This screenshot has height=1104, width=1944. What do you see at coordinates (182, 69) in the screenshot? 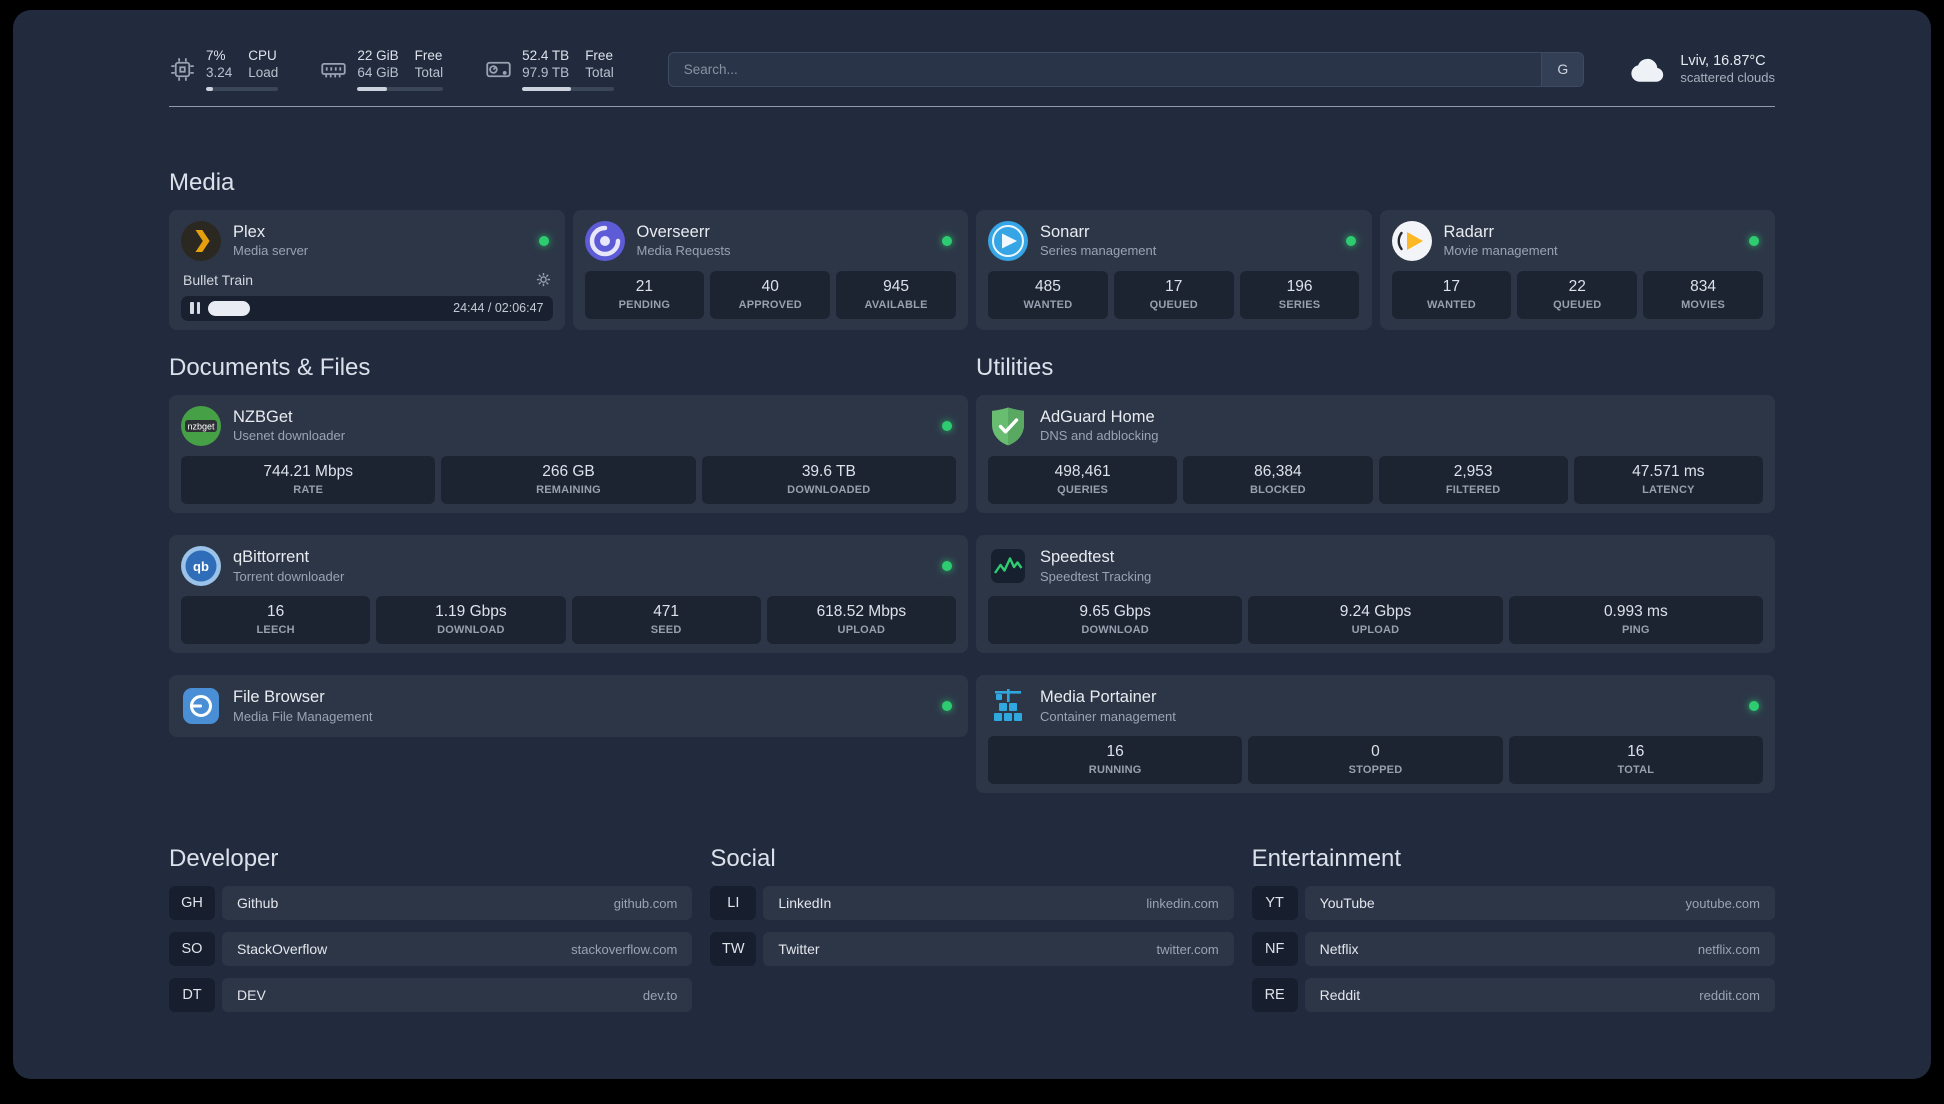
I see `cpu-icon` at bounding box center [182, 69].